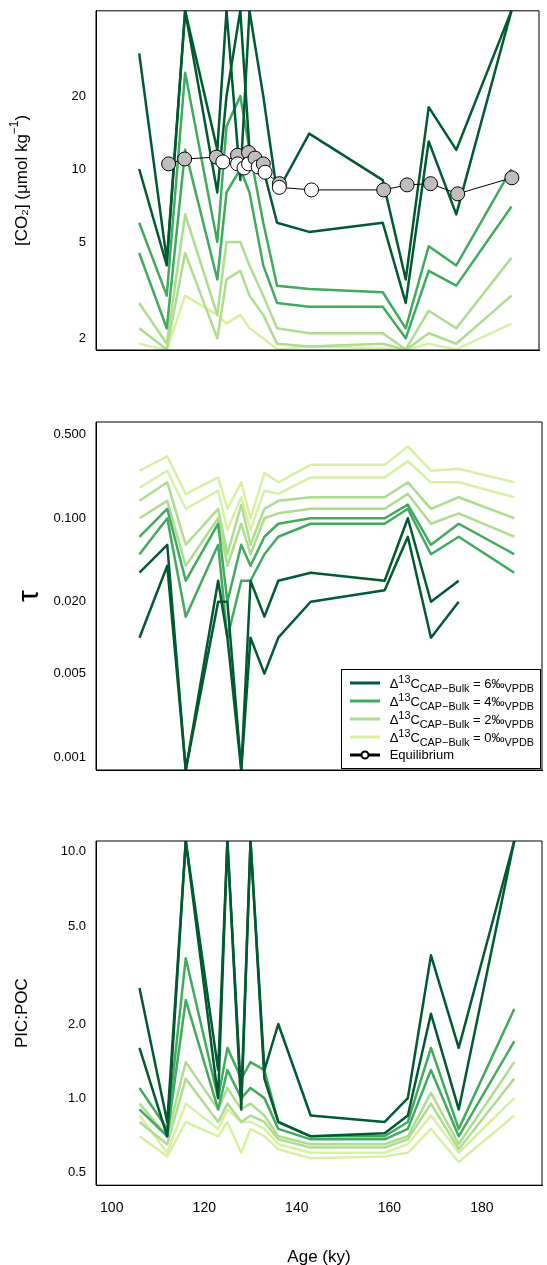 The width and height of the screenshot is (547, 1265). I want to click on y-tick-label: 0.100, so click(69, 517).